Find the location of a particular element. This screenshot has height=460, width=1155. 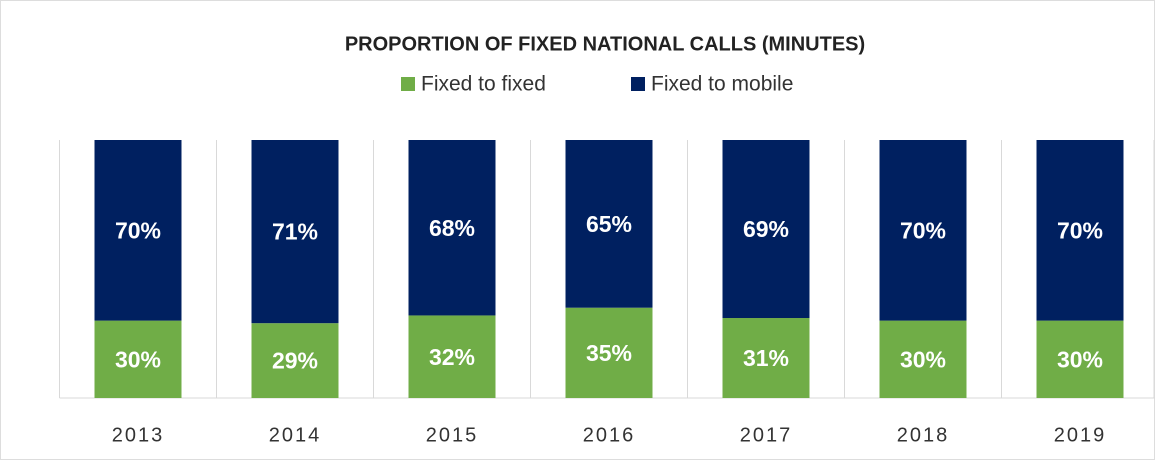

value-label: 69% is located at coordinates (766, 229).